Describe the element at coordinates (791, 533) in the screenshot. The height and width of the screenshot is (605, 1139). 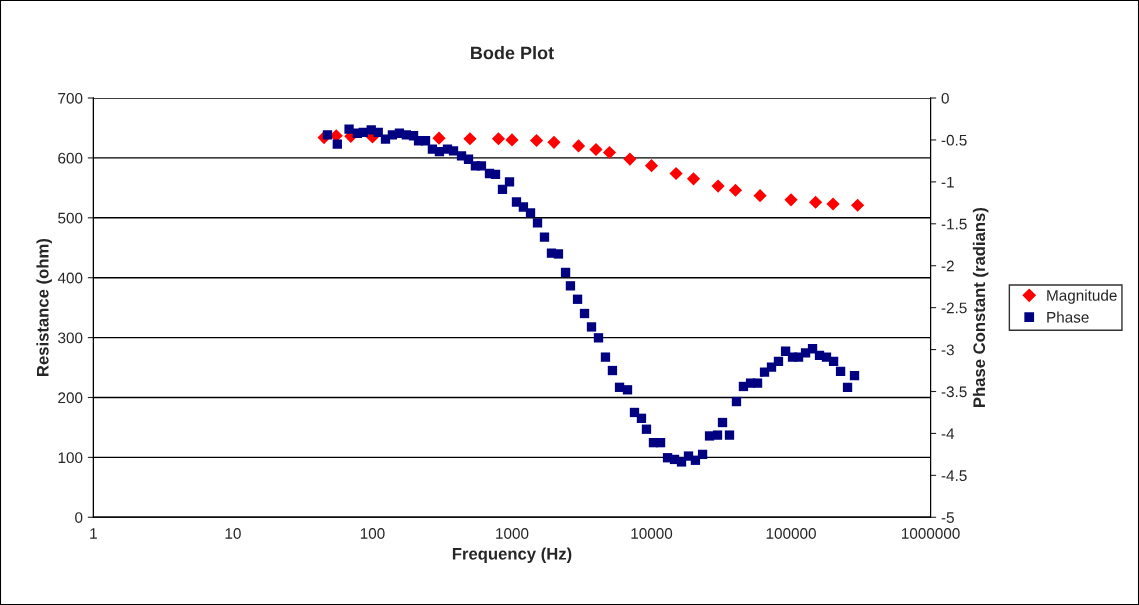
I see `x-tick-label: 100000` at that location.